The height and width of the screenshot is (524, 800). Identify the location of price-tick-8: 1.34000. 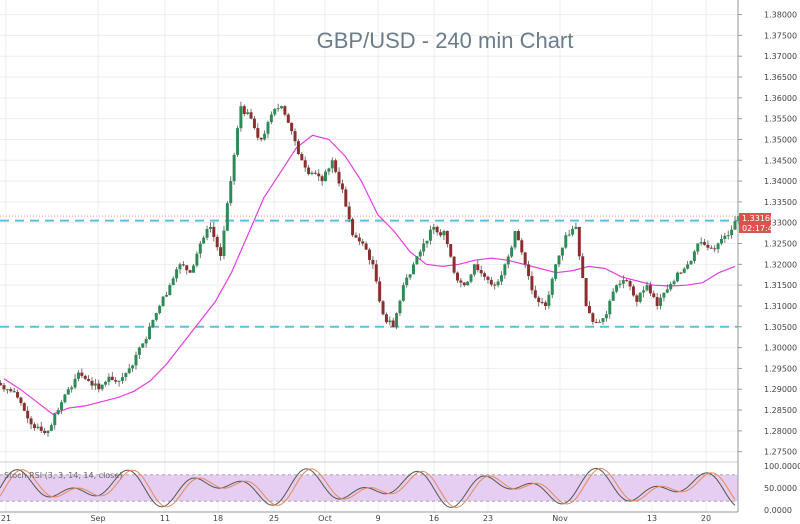
(780, 181).